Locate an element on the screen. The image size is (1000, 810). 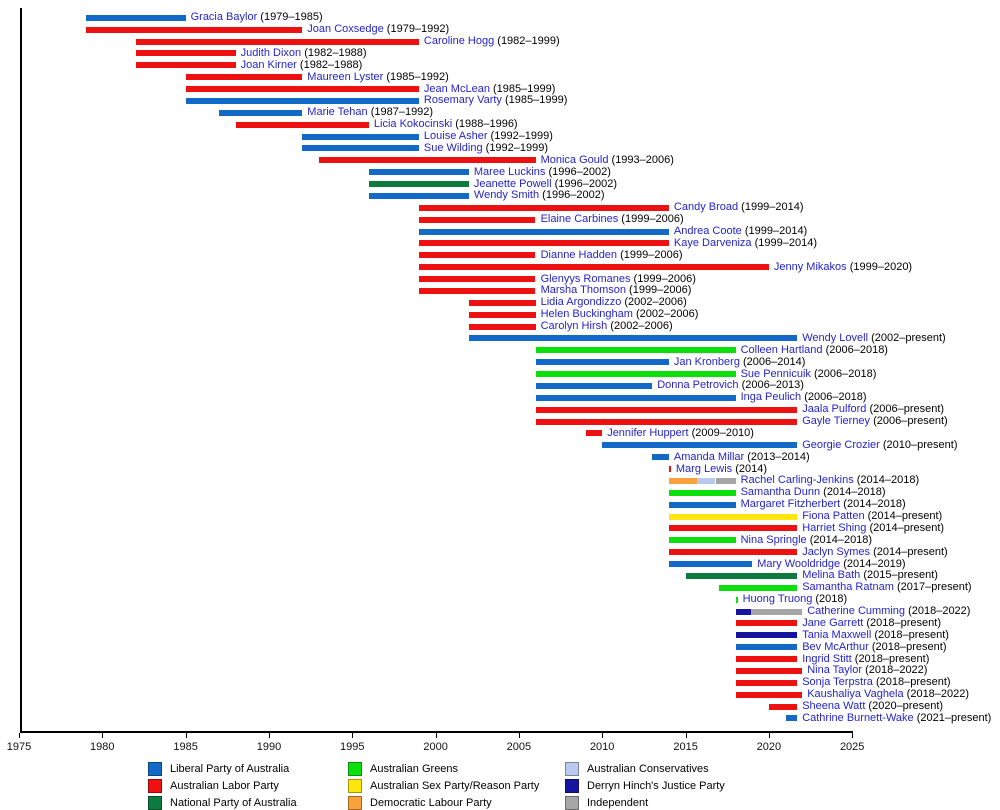
member-name: Gracia Baylor is located at coordinates (224, 17).